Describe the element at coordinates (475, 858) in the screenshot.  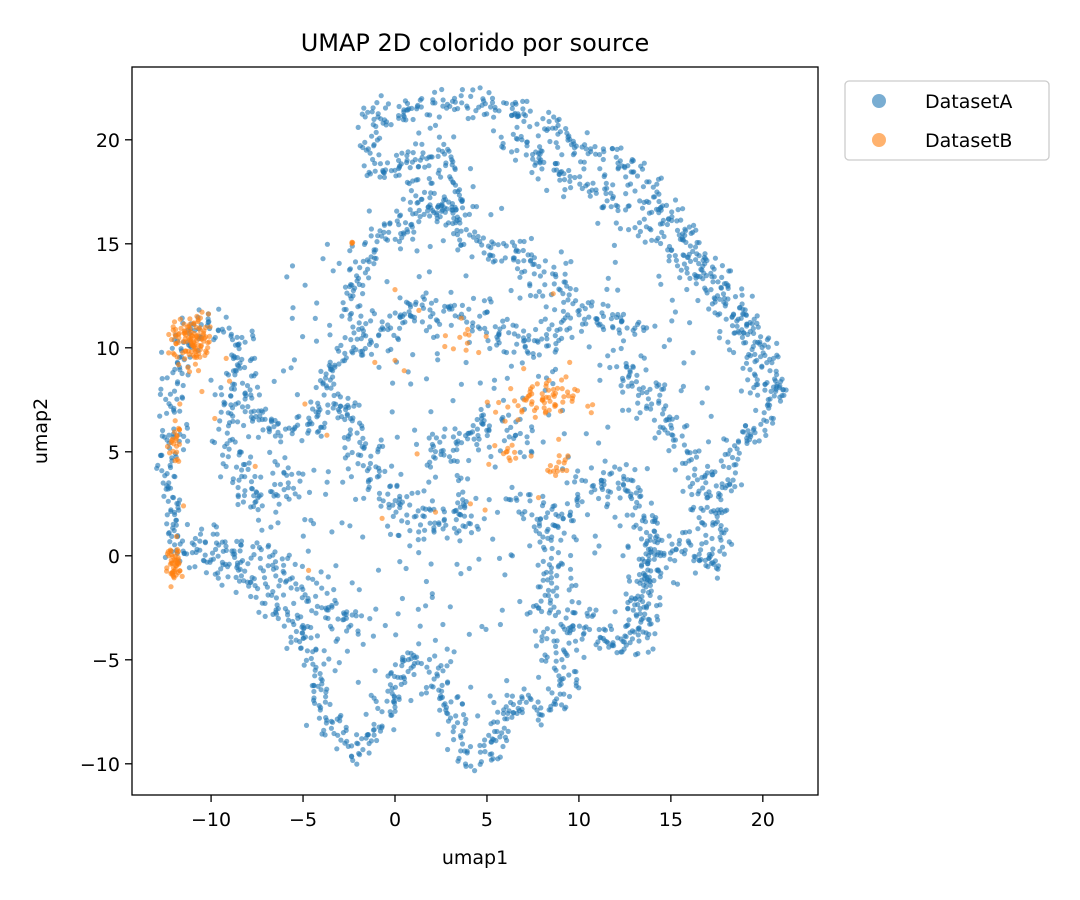
I see `x-axis-label: umap1` at that location.